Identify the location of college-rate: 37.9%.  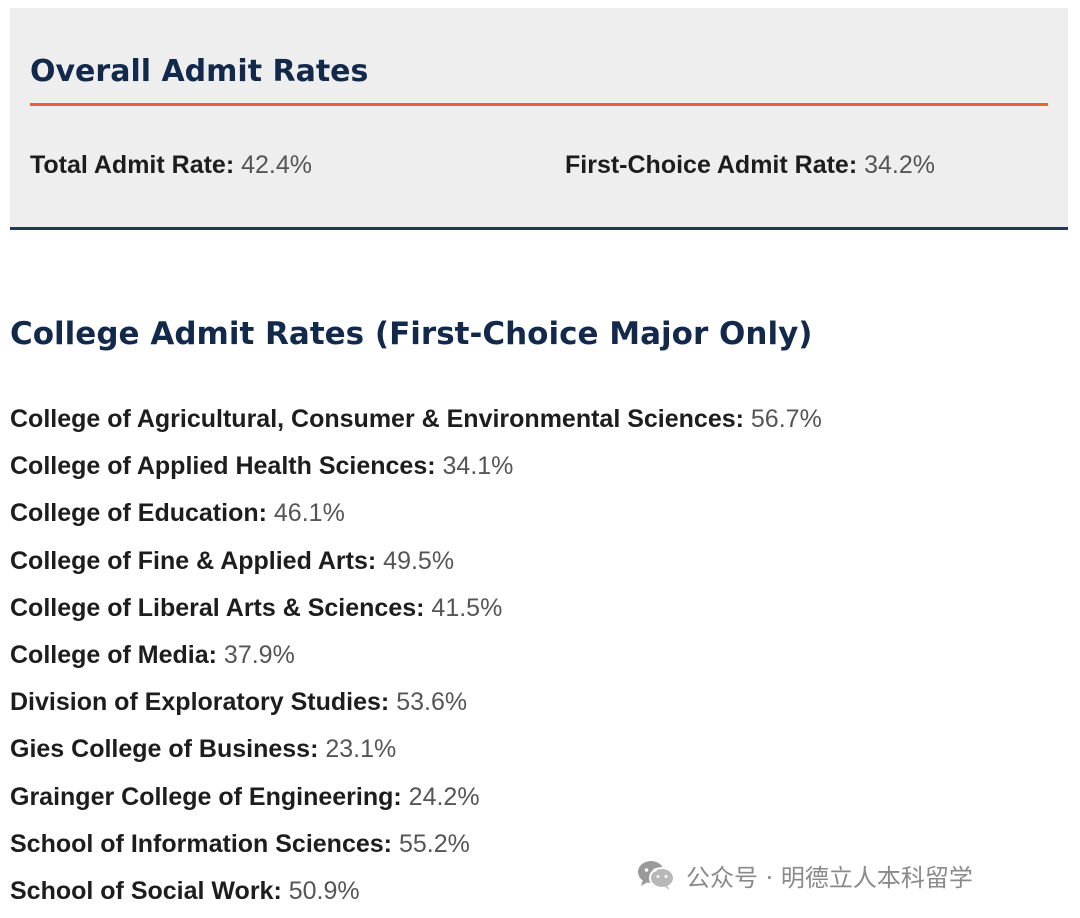
(259, 654).